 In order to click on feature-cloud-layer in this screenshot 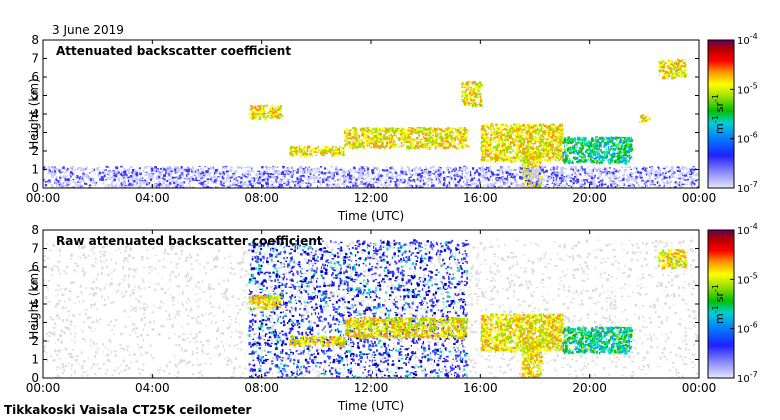, I will do `click(266, 112)`.